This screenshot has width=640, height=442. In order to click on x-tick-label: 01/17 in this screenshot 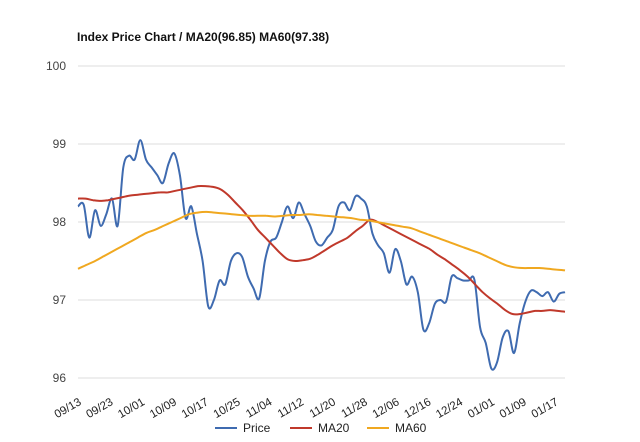, I will do `click(545, 408)`.